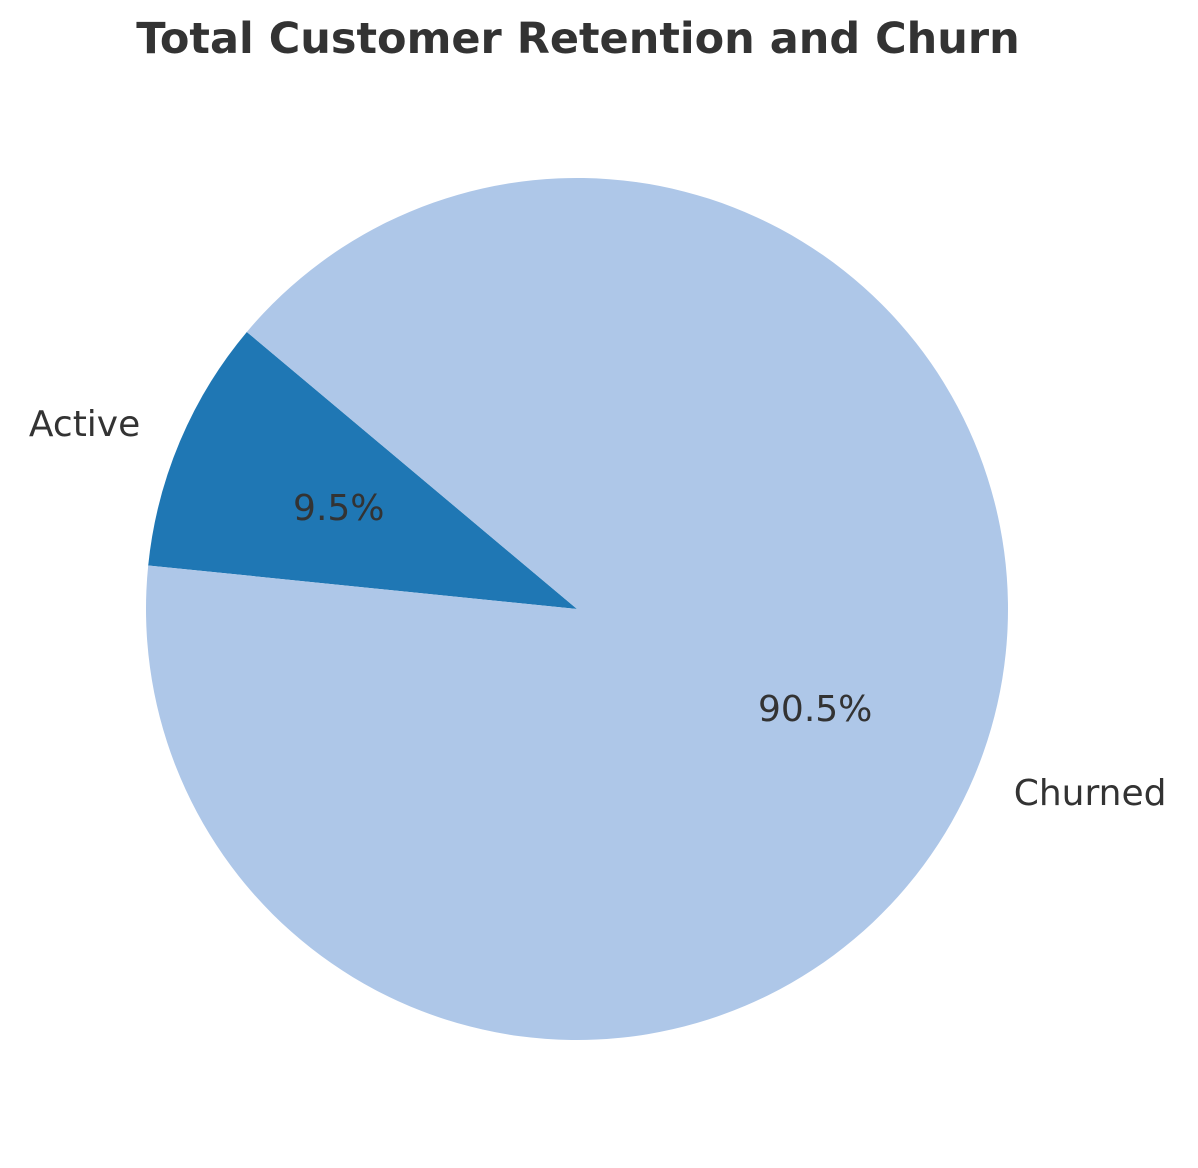  What do you see at coordinates (578, 39) in the screenshot?
I see `chart-title: Total Customer Retention and Churn` at bounding box center [578, 39].